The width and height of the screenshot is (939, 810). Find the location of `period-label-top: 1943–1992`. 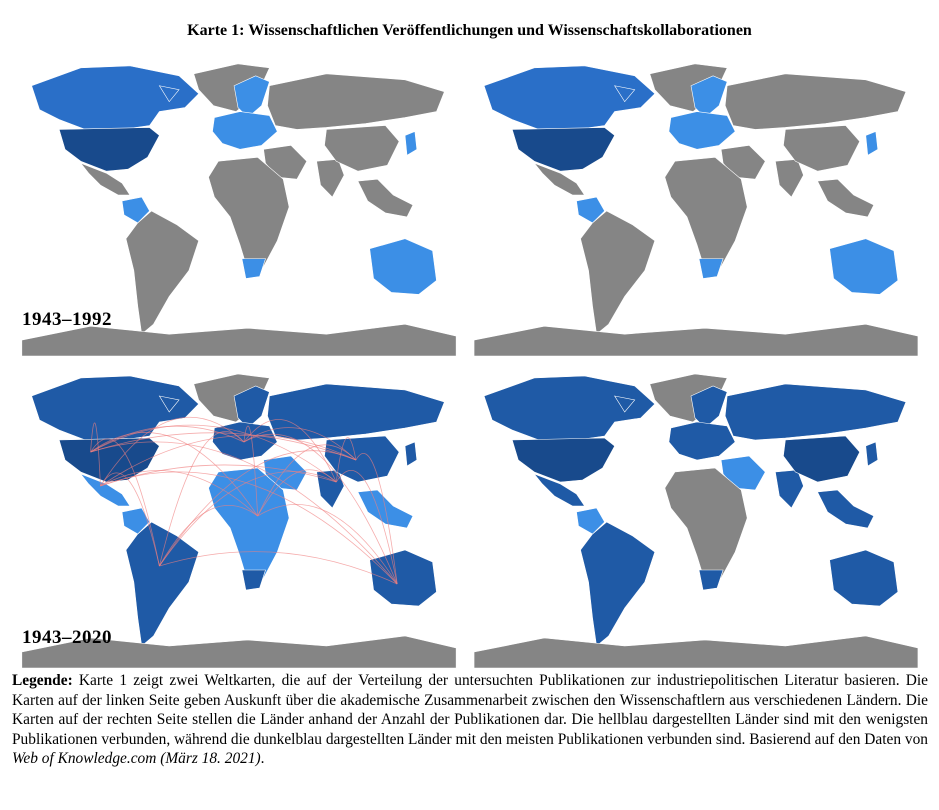

period-label-top: 1943–1992 is located at coordinates (67, 319).